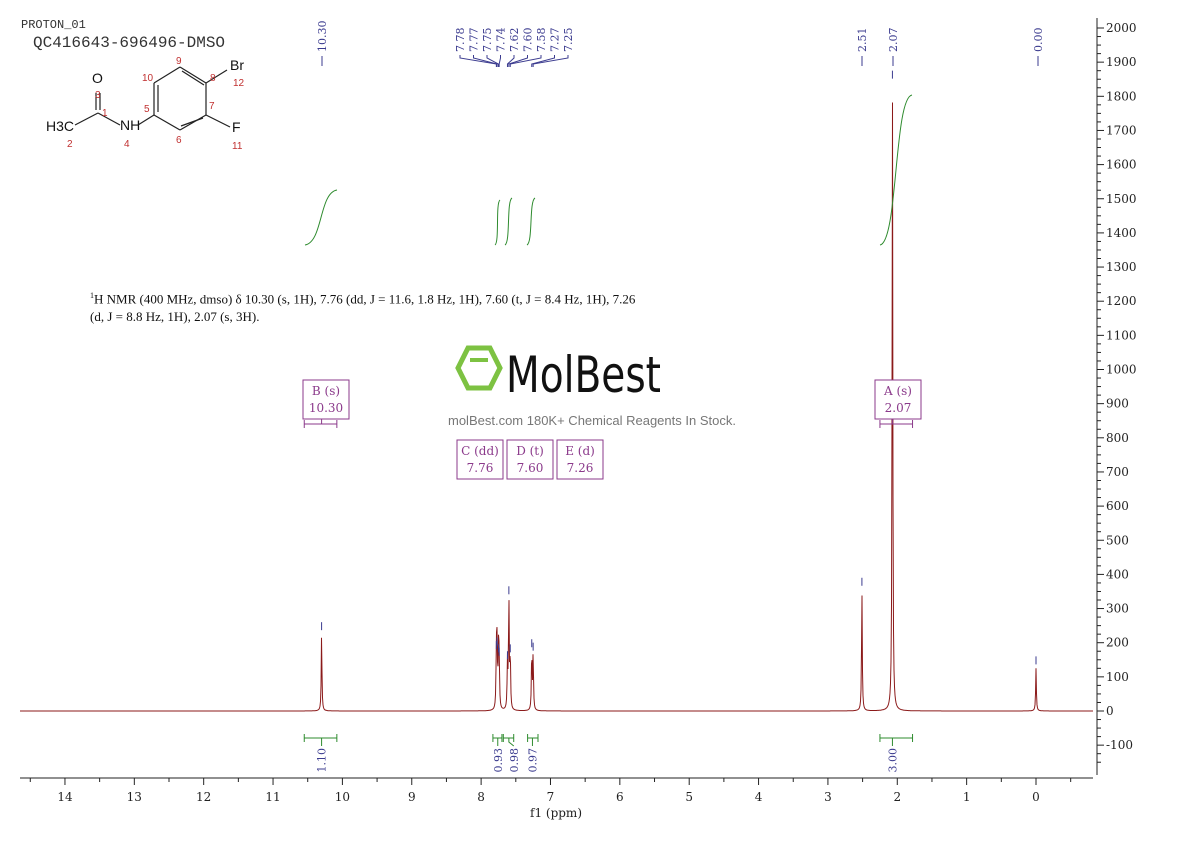 Image resolution: width=1190 pixels, height=841 pixels. What do you see at coordinates (98, 95) in the screenshot?
I see `atom-number: 3` at bounding box center [98, 95].